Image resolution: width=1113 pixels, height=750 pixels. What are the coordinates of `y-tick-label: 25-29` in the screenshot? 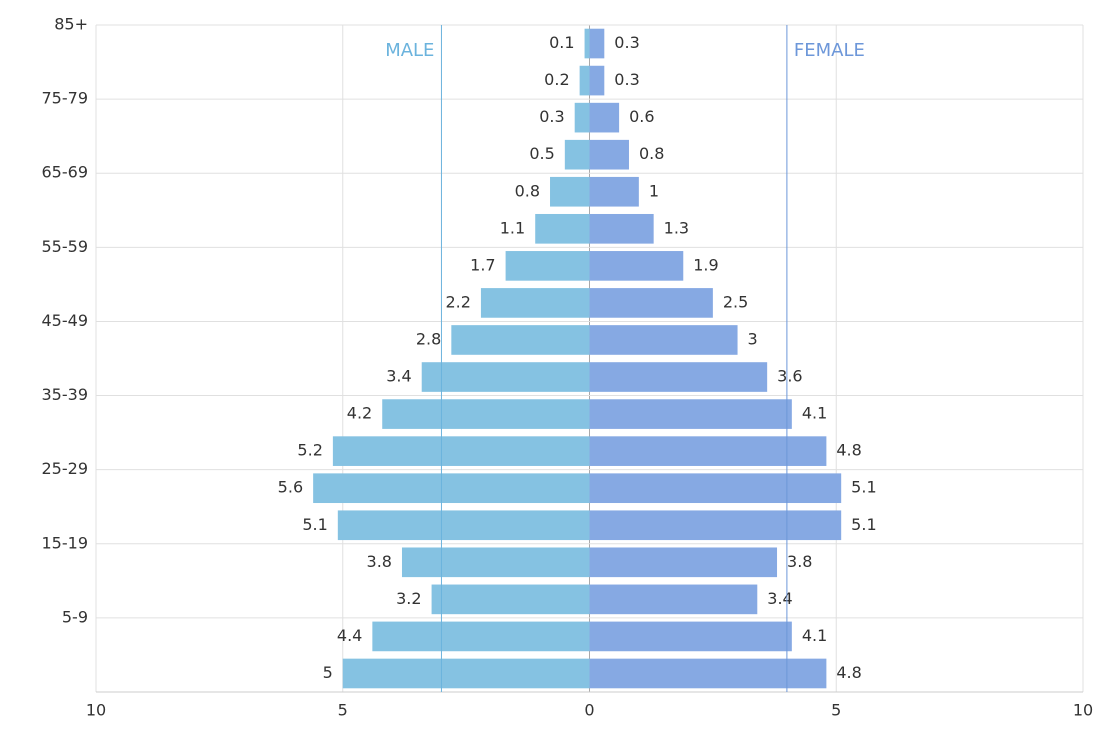 It's located at (65, 468).